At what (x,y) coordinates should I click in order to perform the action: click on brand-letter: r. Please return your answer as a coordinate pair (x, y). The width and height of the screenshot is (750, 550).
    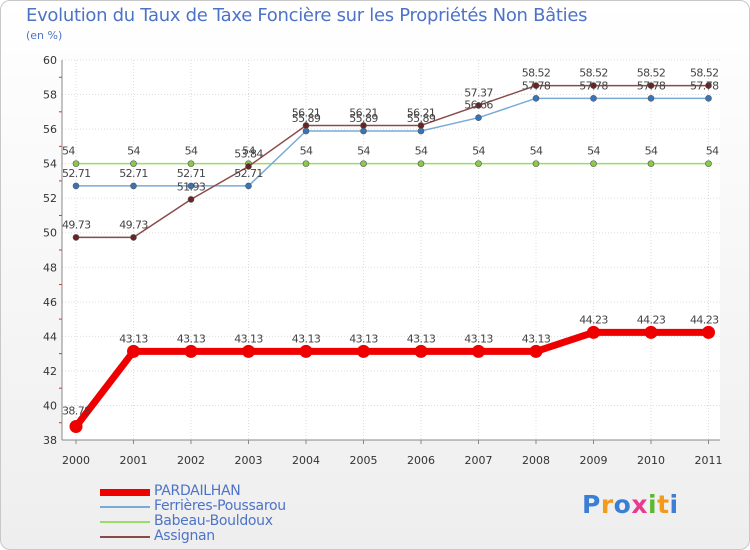
    Looking at the image, I should click on (607, 504).